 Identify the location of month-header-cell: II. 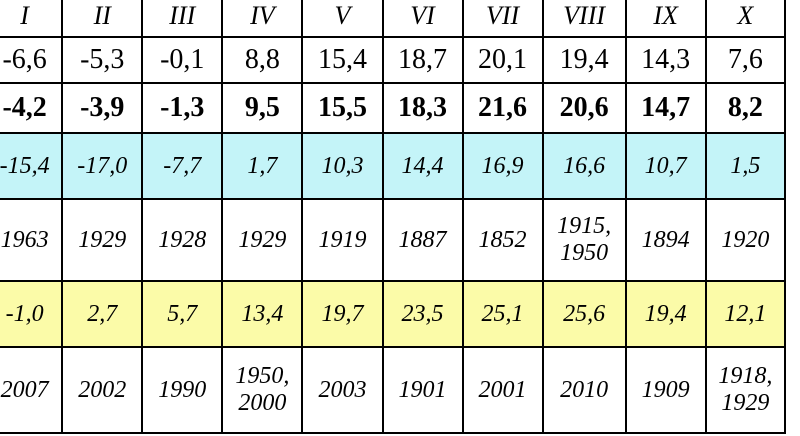
(102, 19).